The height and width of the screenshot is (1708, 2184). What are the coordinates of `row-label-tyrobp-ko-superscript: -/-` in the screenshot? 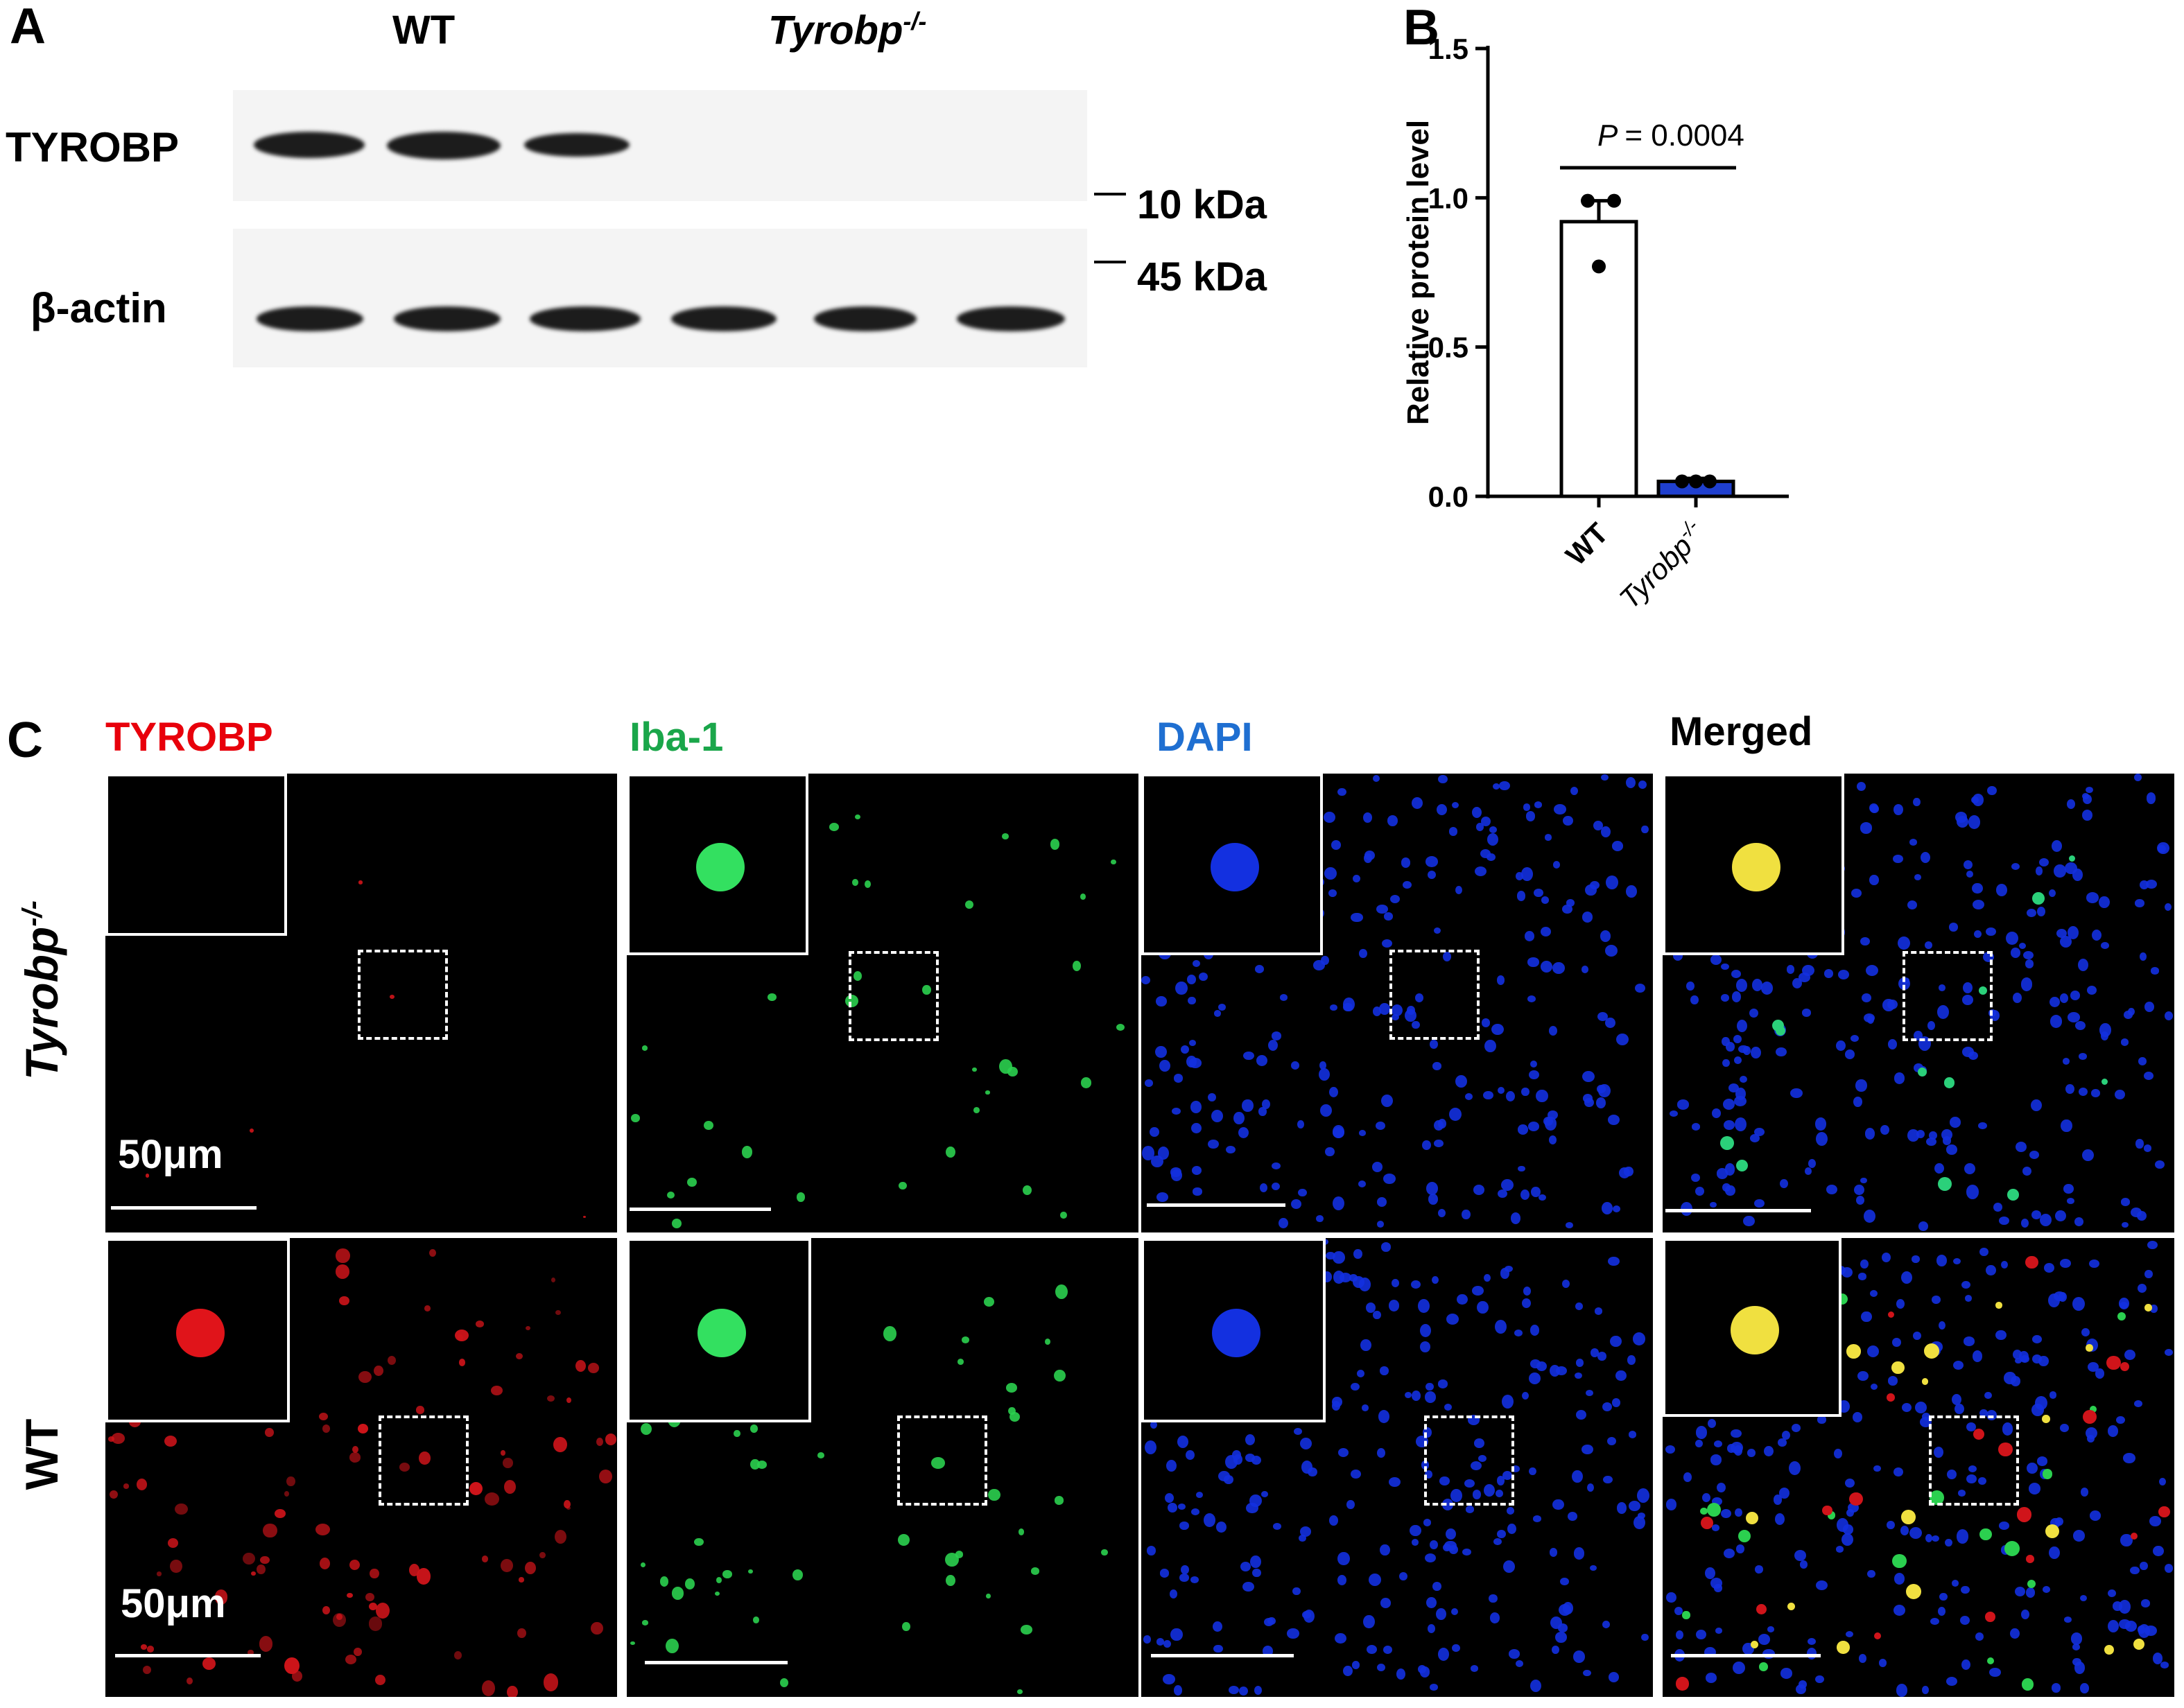 It's located at (32, 914).